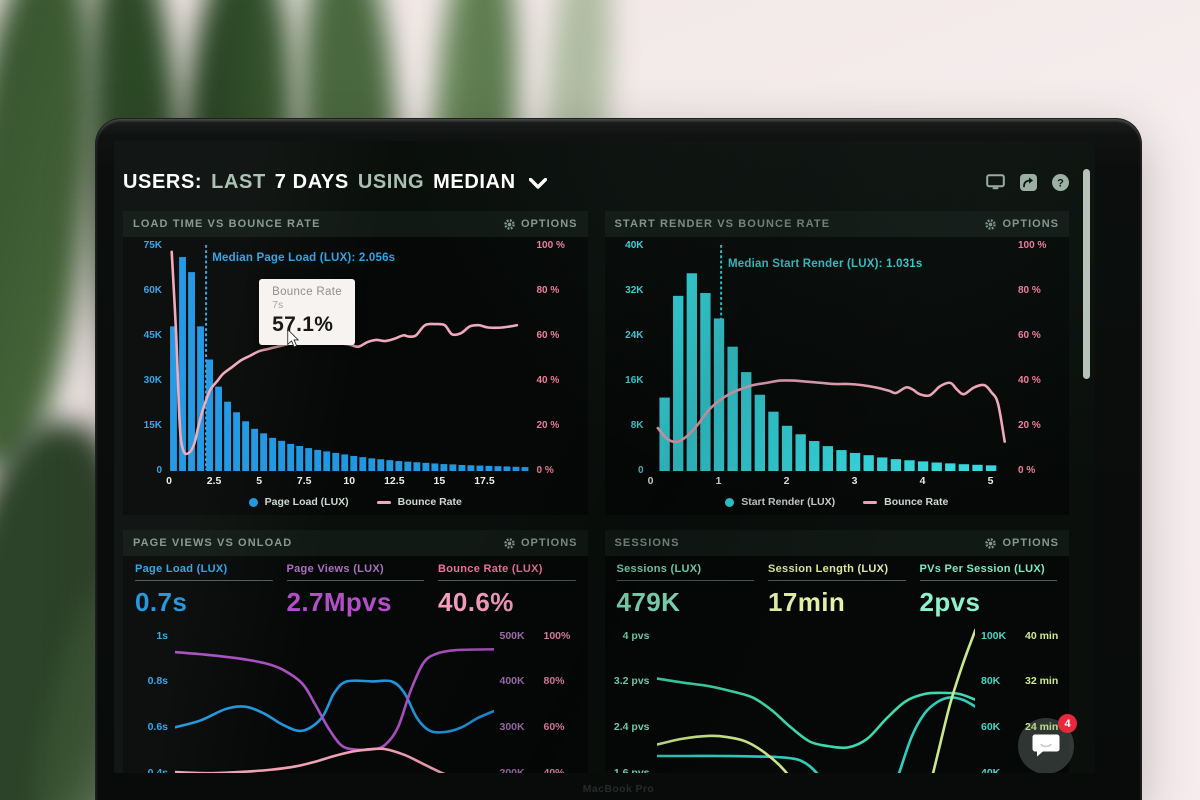  I want to click on x-tick: 17.5, so click(484, 481).